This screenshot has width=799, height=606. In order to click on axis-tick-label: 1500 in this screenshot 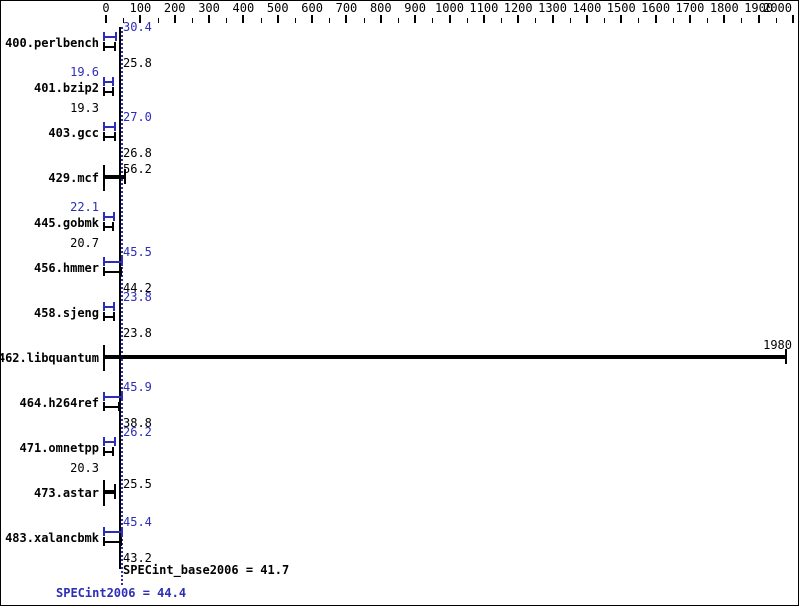, I will do `click(621, 8)`.